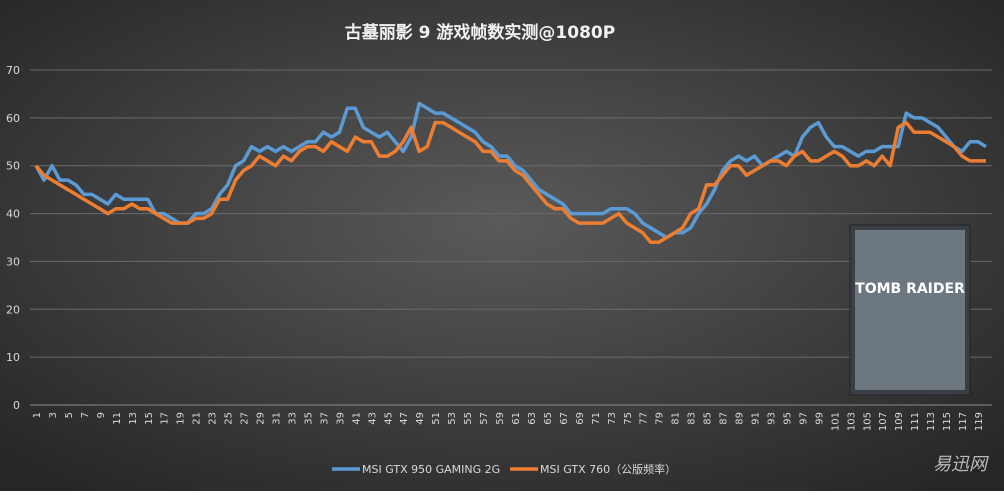 Image resolution: width=1004 pixels, height=495 pixels. What do you see at coordinates (564, 418) in the screenshot?
I see `x-tick-label: 67` at bounding box center [564, 418].